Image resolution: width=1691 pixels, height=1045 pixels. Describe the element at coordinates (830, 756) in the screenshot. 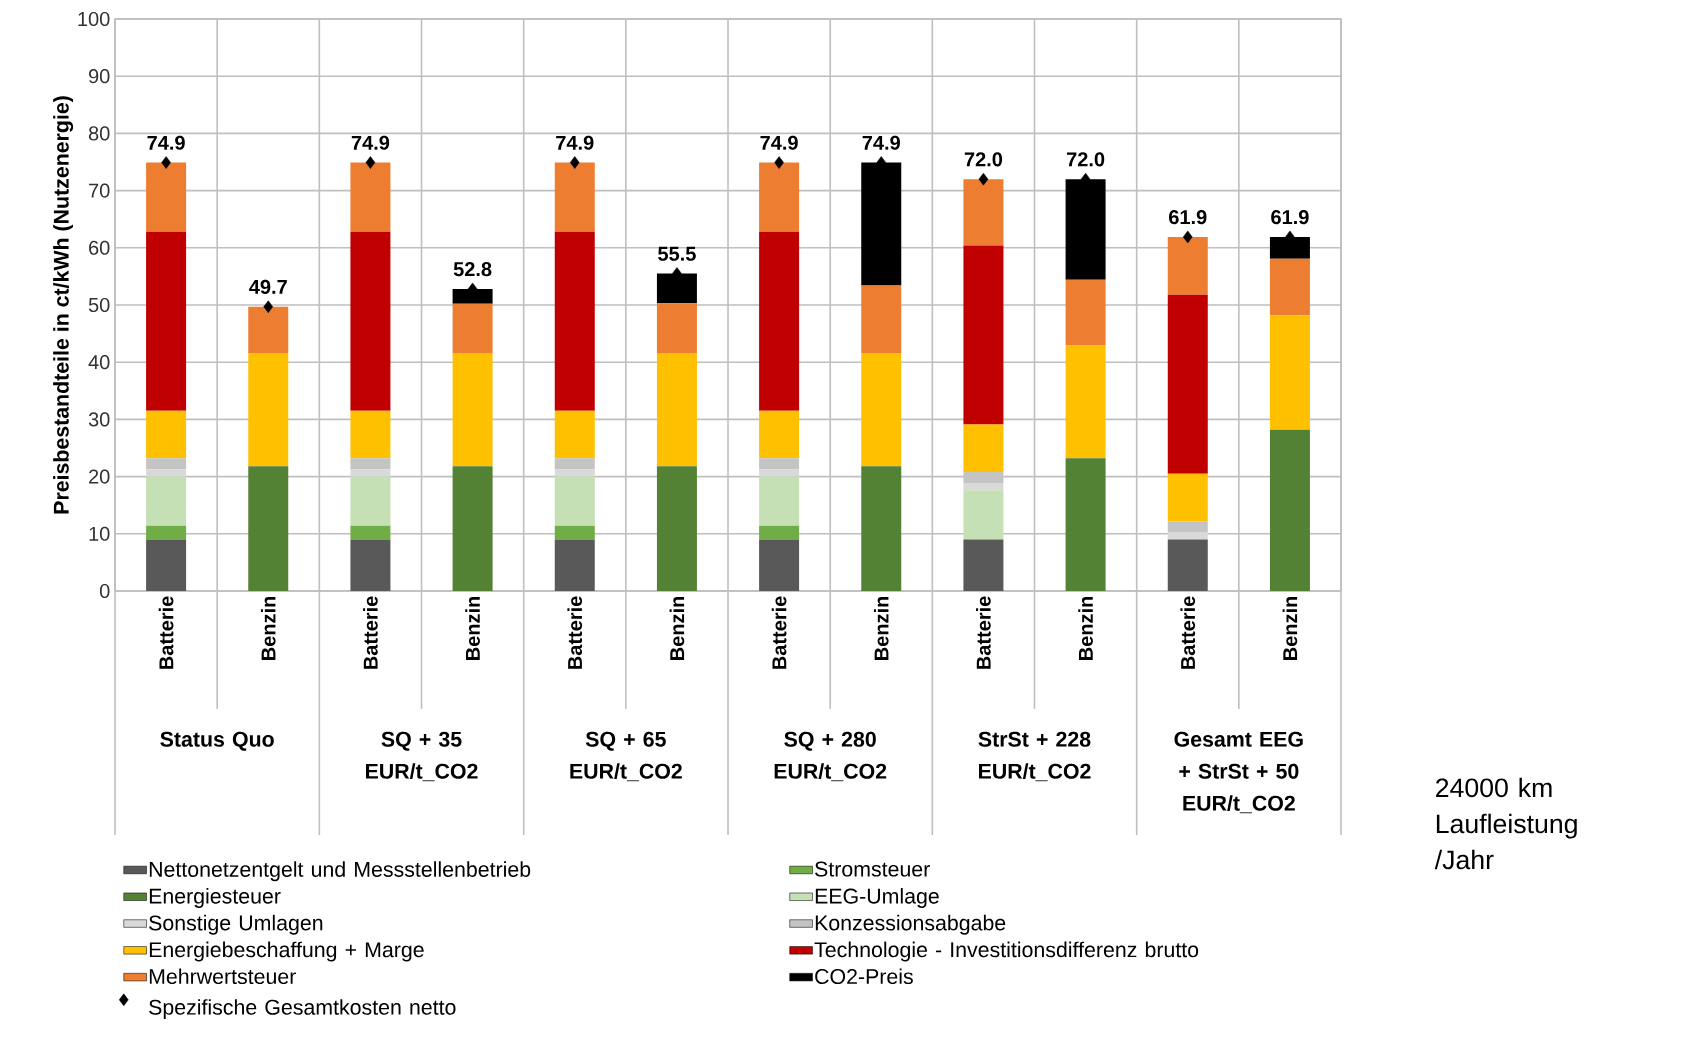

I see `text: SQ + 280 EUR/t_CO2` at that location.